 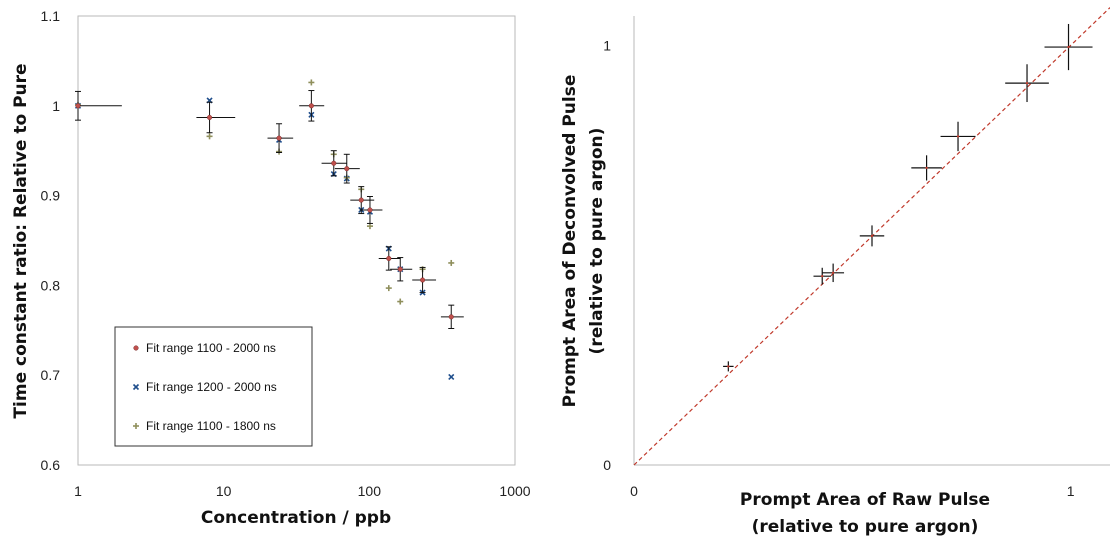 What do you see at coordinates (570, 241) in the screenshot?
I see `right-y-axis-label-line1: Prompt Area of Deconvolved Pulse` at bounding box center [570, 241].